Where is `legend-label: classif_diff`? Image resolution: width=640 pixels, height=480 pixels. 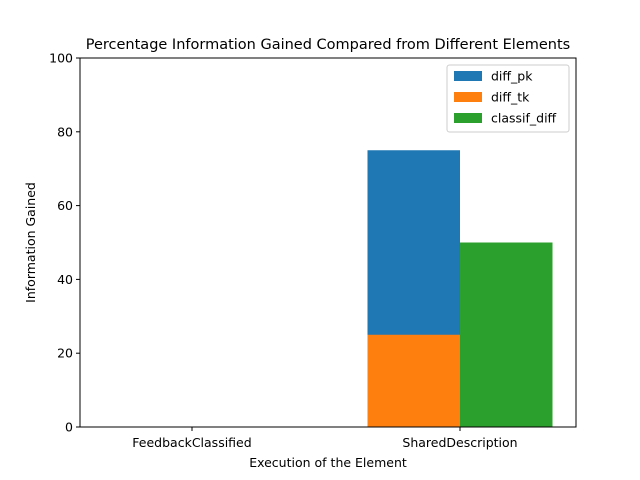 legend-label: classif_diff is located at coordinates (524, 118).